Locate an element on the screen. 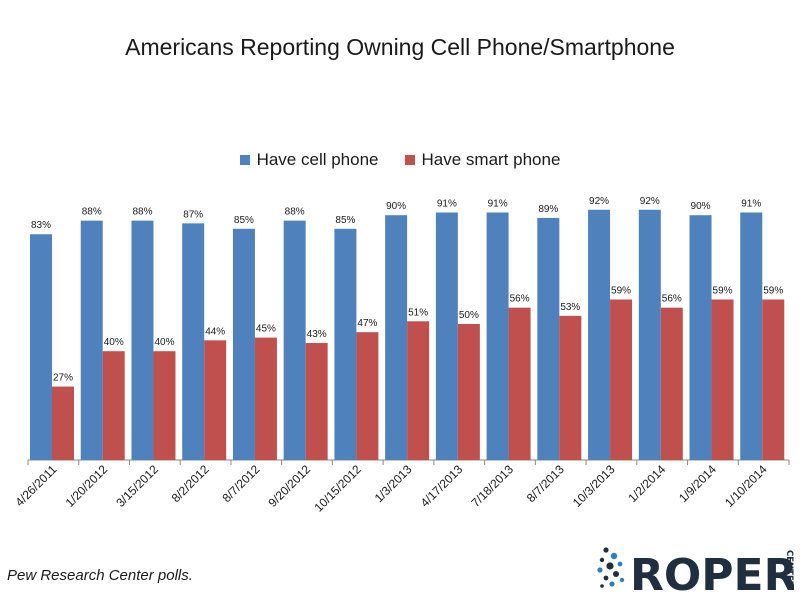 Image resolution: width=800 pixels, height=600 pixels. x-tick-label: 3/15/2012 is located at coordinates (137, 486).